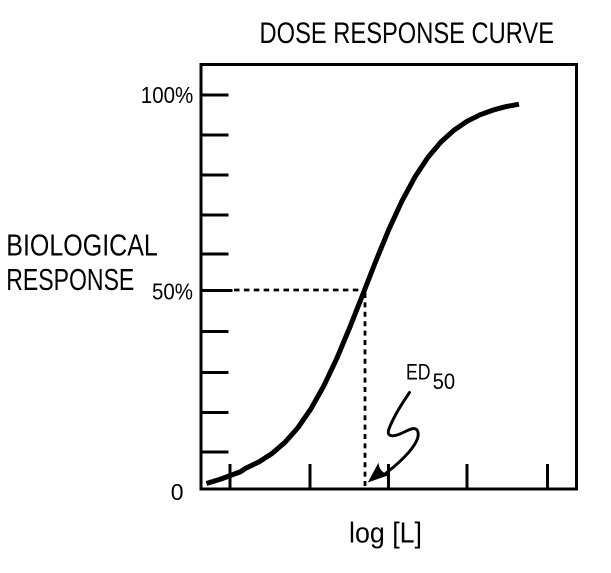  Describe the element at coordinates (167, 95) in the screenshot. I see `svg-text: 100%` at that location.